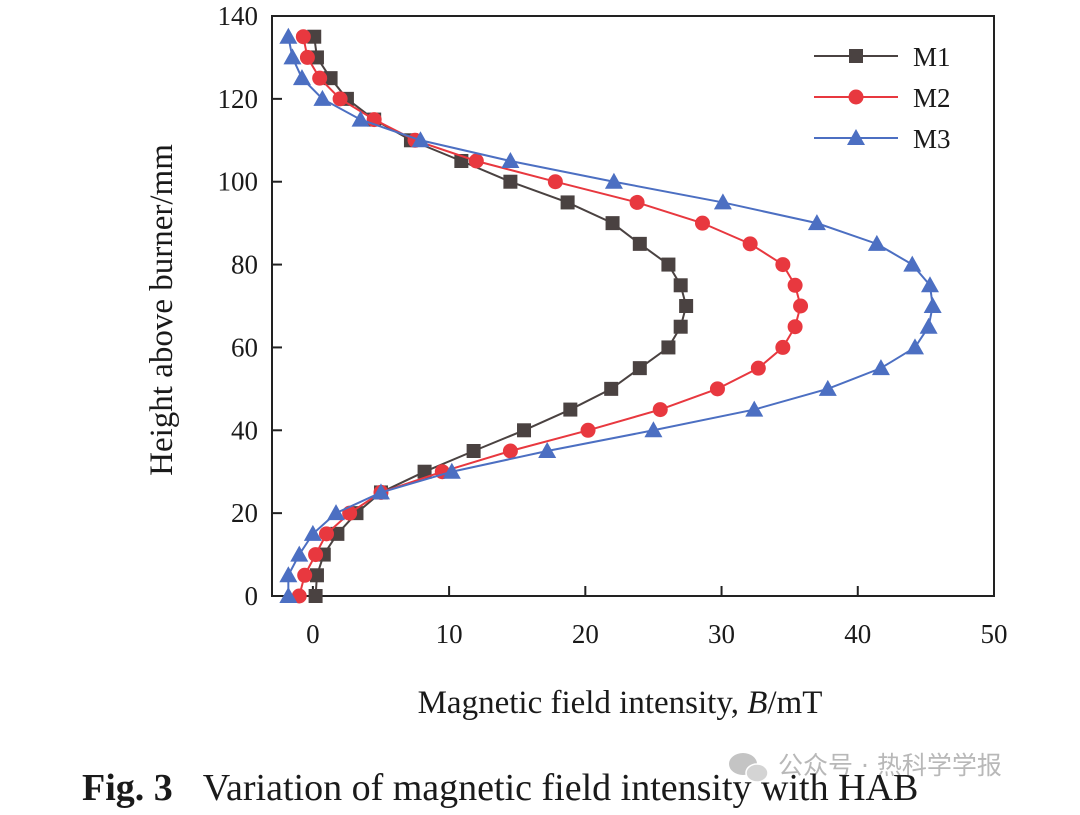 Image resolution: width=1080 pixels, height=815 pixels. I want to click on y-tick-label: 0, so click(252, 596).